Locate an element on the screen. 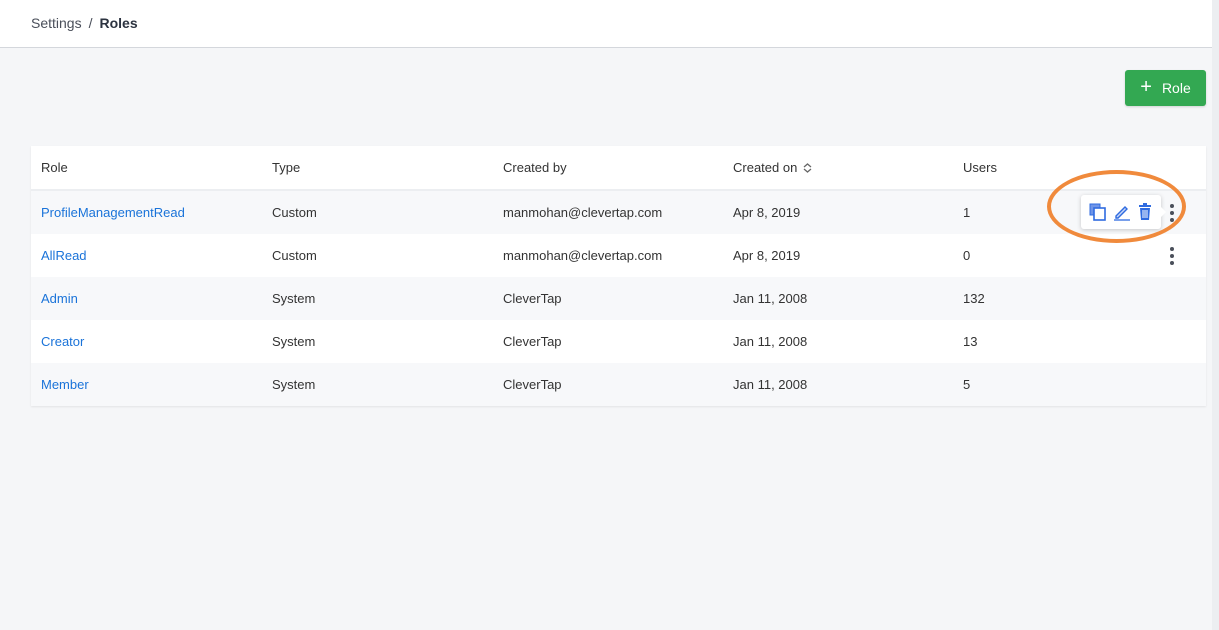 The height and width of the screenshot is (630, 1219). copy-icon is located at coordinates (1098, 212).